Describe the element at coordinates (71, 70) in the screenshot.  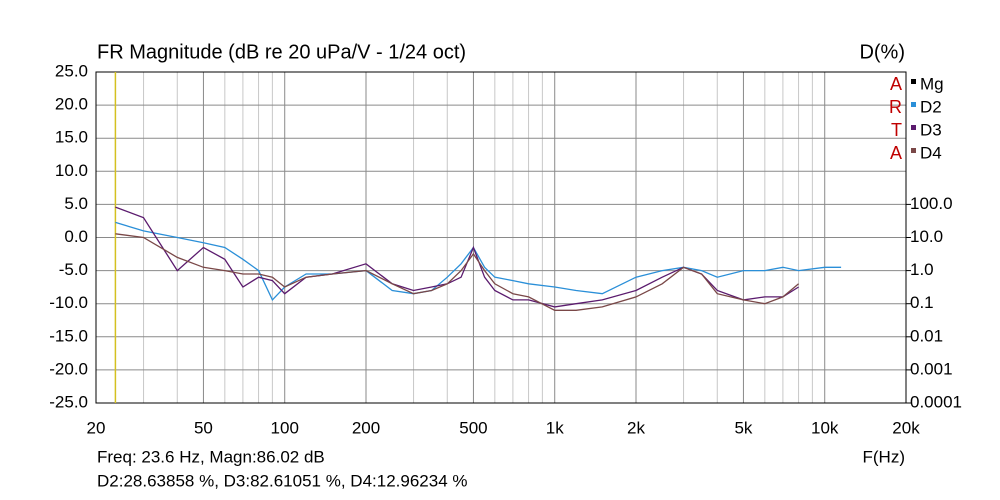
I see `y-tick-label: 25.0` at that location.